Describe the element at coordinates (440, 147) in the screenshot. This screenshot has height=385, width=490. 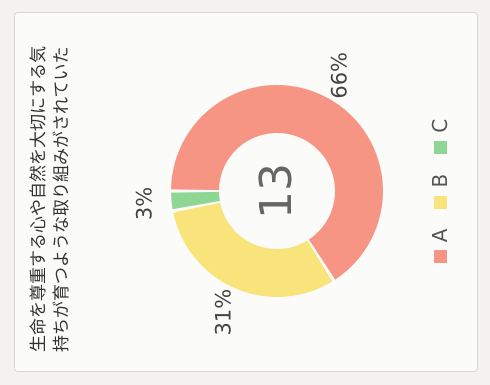
I see `legend-swatch-c` at that location.